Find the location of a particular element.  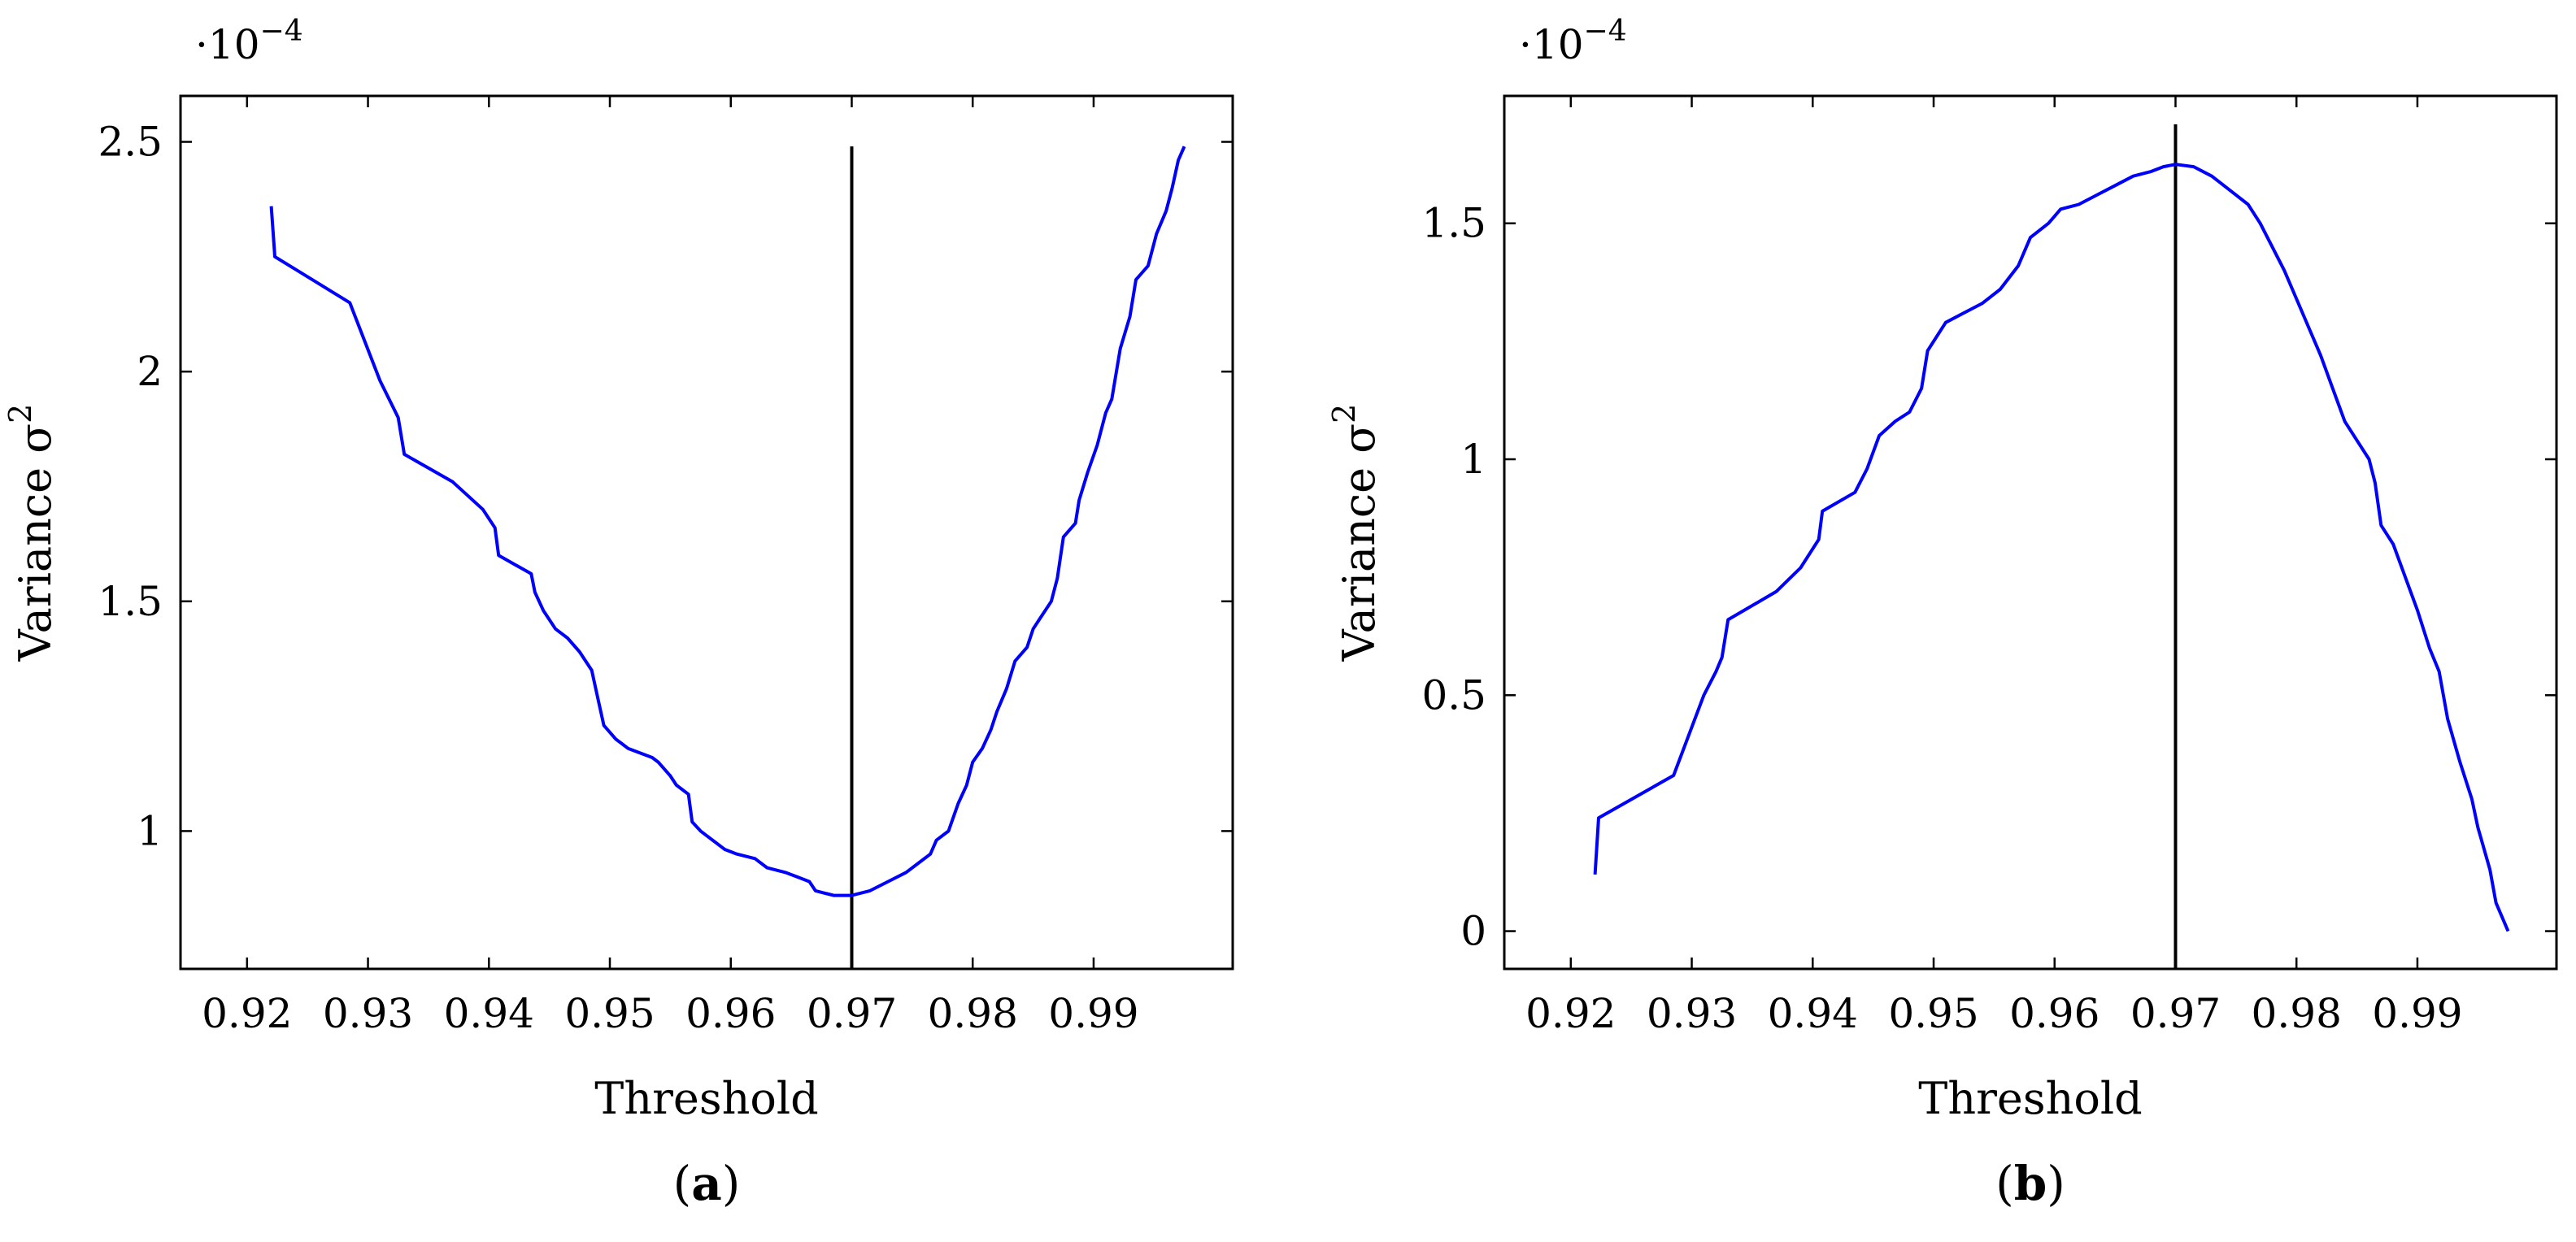

panel-label-letter: a is located at coordinates (707, 1183).